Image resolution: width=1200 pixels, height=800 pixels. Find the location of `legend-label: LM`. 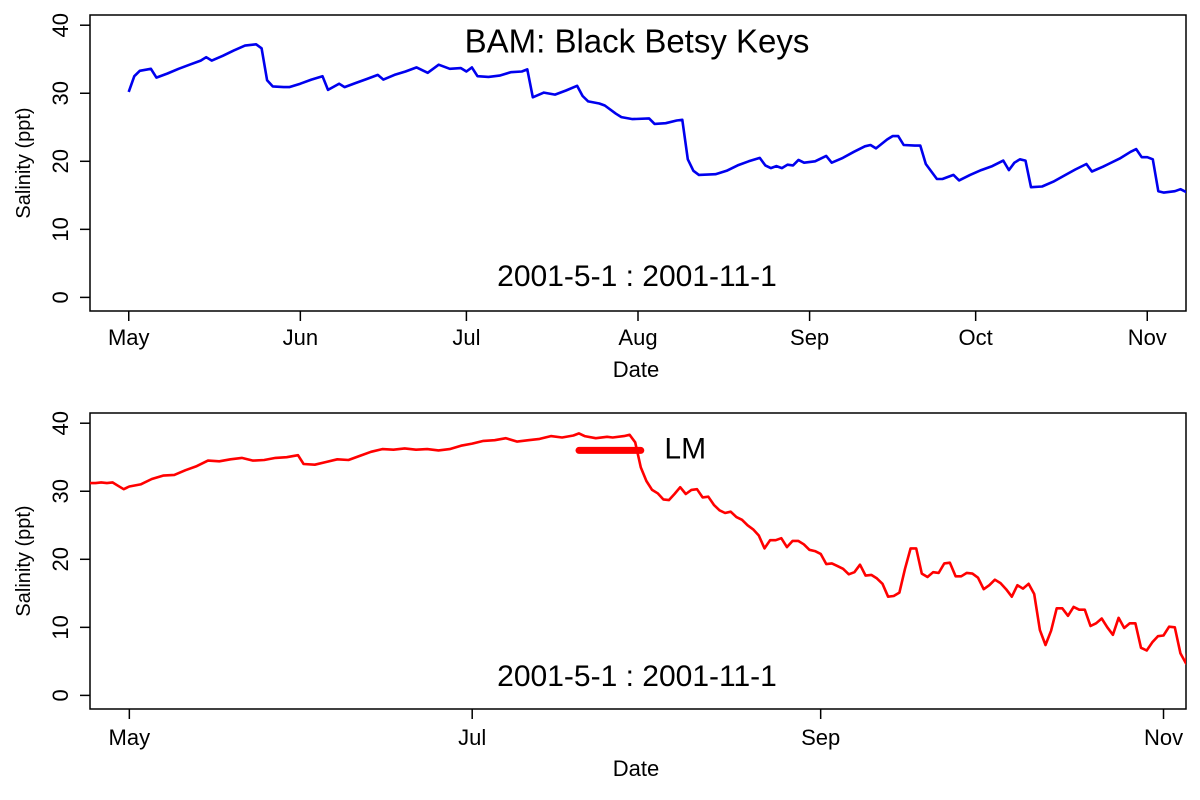

legend-label: LM is located at coordinates (685, 448).